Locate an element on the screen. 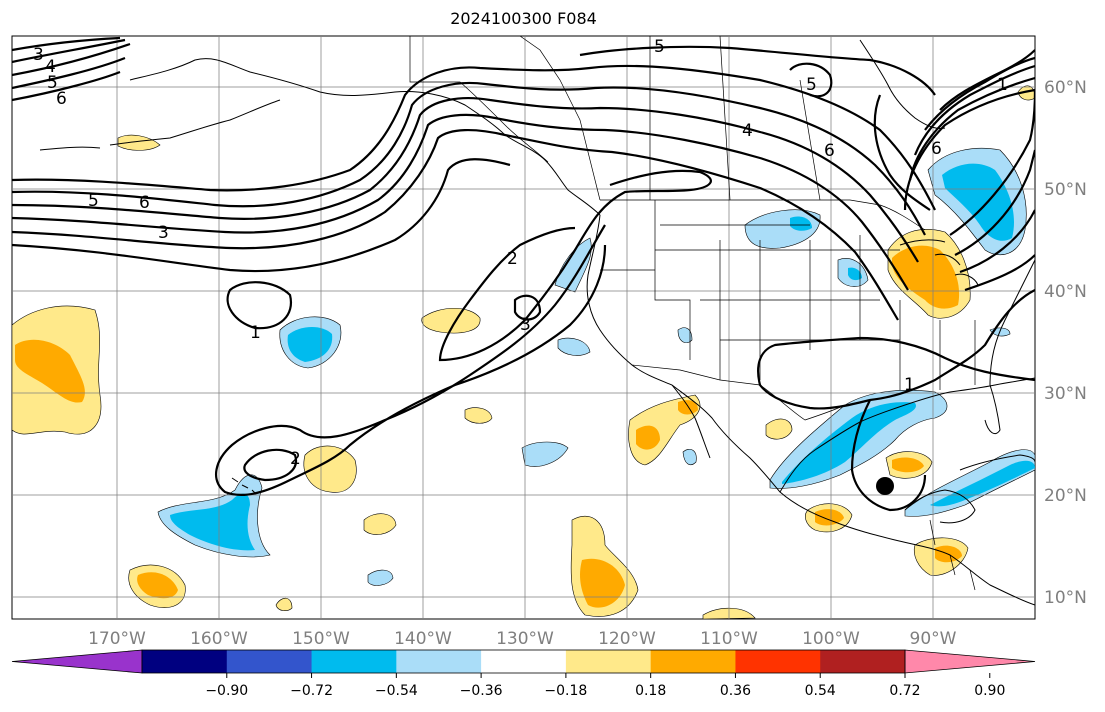 This screenshot has width=1105, height=712. colorbar-tick-label: −0.72 is located at coordinates (311, 691).